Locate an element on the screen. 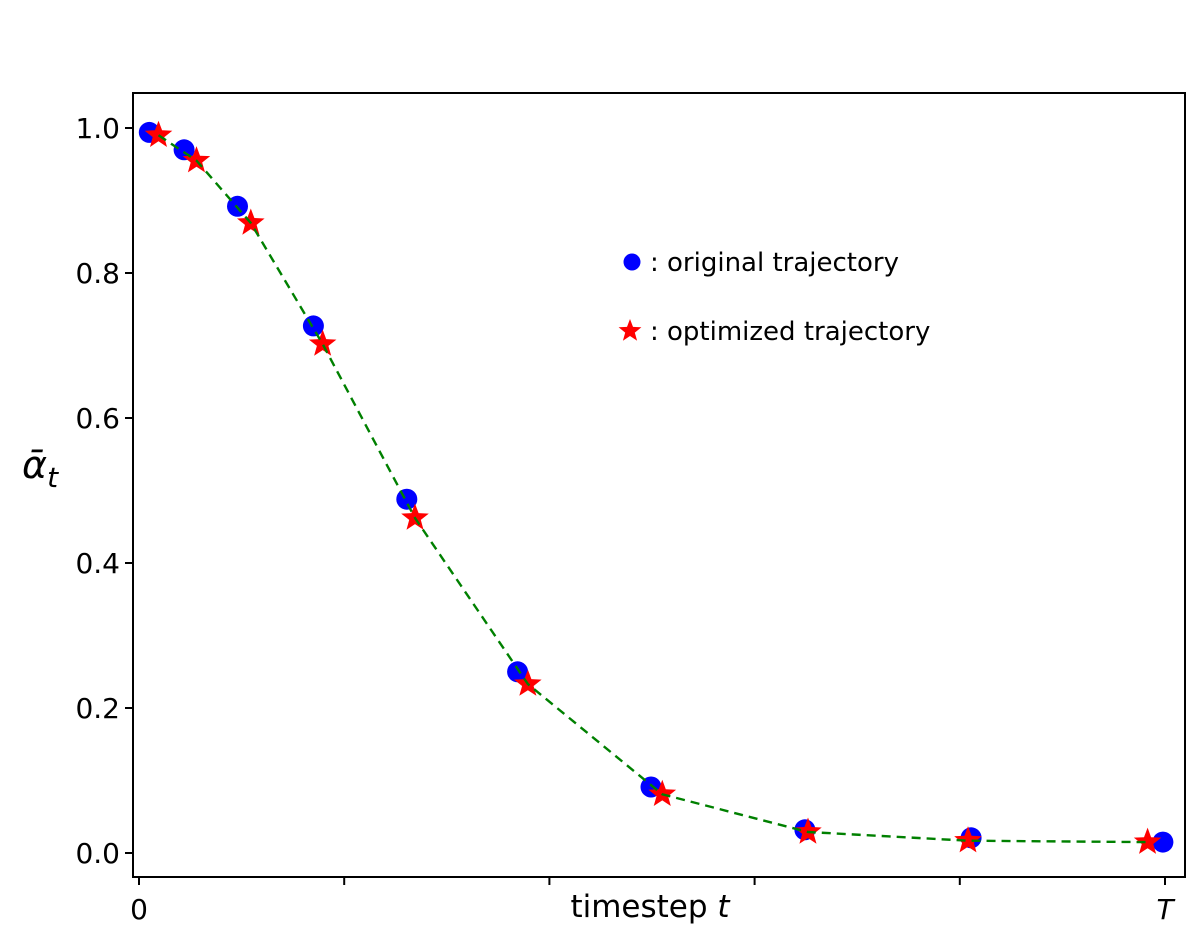 This screenshot has height=942, width=1200. y-axis-label: ᾱt is located at coordinates (40, 468).